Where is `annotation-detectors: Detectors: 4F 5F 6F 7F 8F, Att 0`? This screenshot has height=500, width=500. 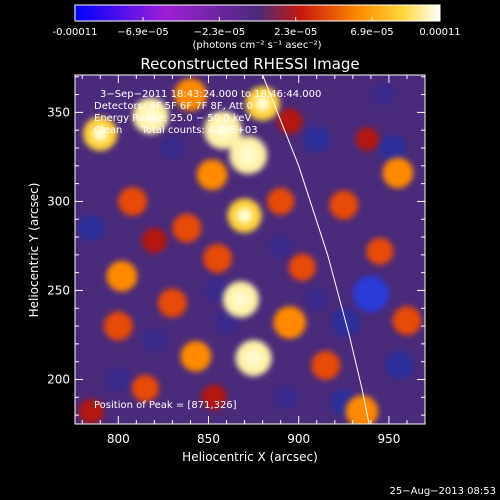 annotation-detectors: Detectors: 4F 5F 6F 7F 8F, Att 0 is located at coordinates (173, 106).